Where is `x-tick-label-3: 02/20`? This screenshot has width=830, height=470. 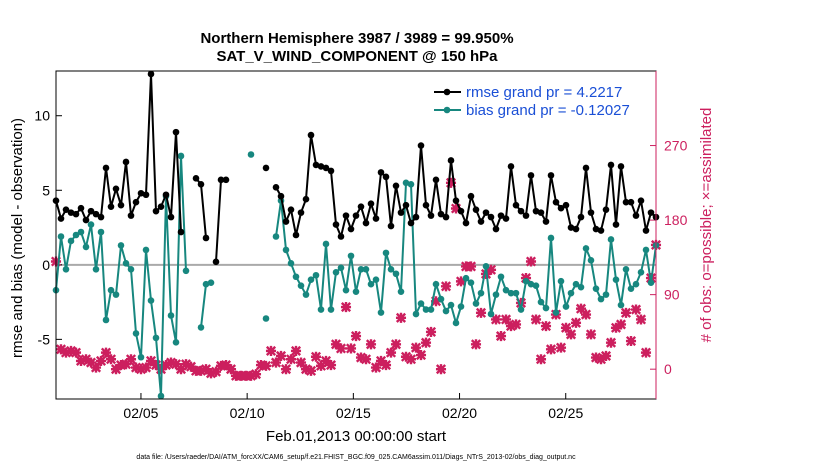
x-tick-label-3: 02/20 is located at coordinates (459, 413).